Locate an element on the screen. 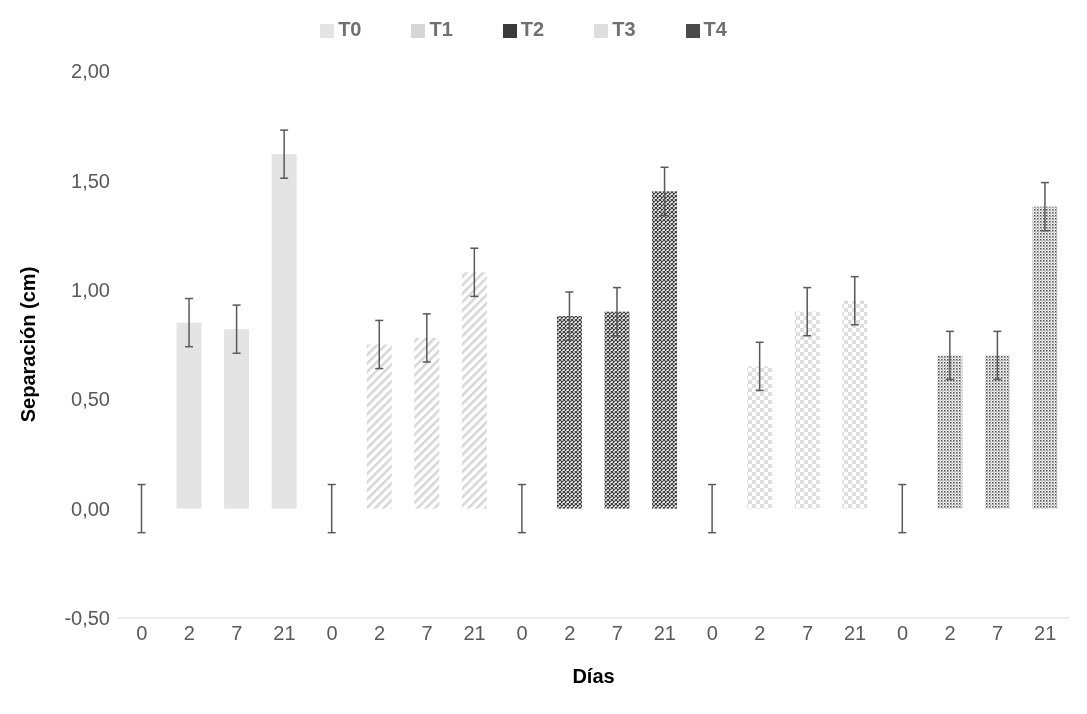 The width and height of the screenshot is (1087, 714). y-tick-label: -0,50 is located at coordinates (87, 618).